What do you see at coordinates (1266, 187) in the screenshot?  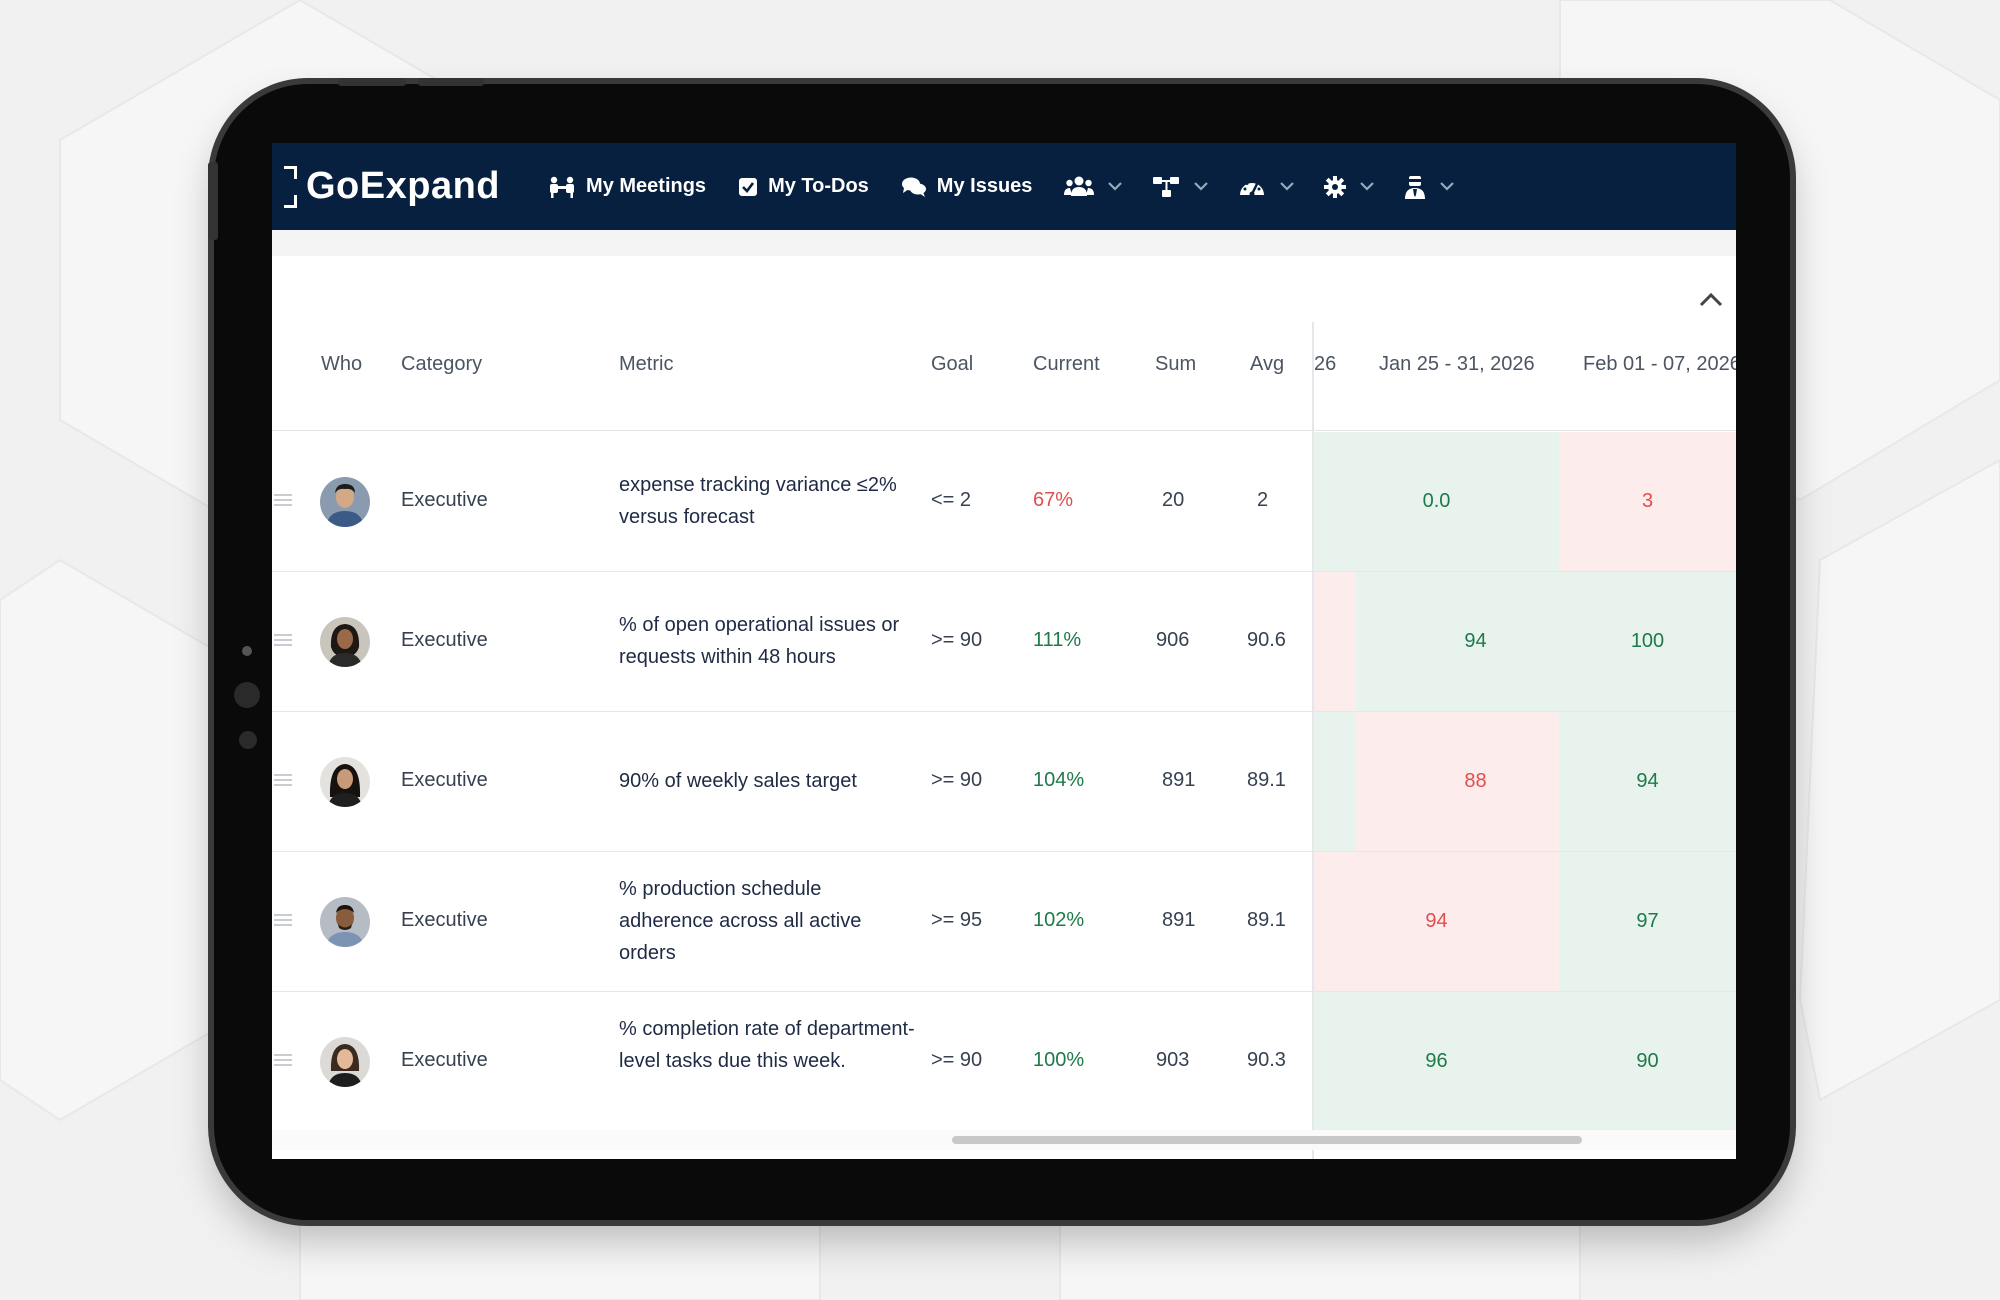 I see `nav-dashboard-dropdown` at bounding box center [1266, 187].